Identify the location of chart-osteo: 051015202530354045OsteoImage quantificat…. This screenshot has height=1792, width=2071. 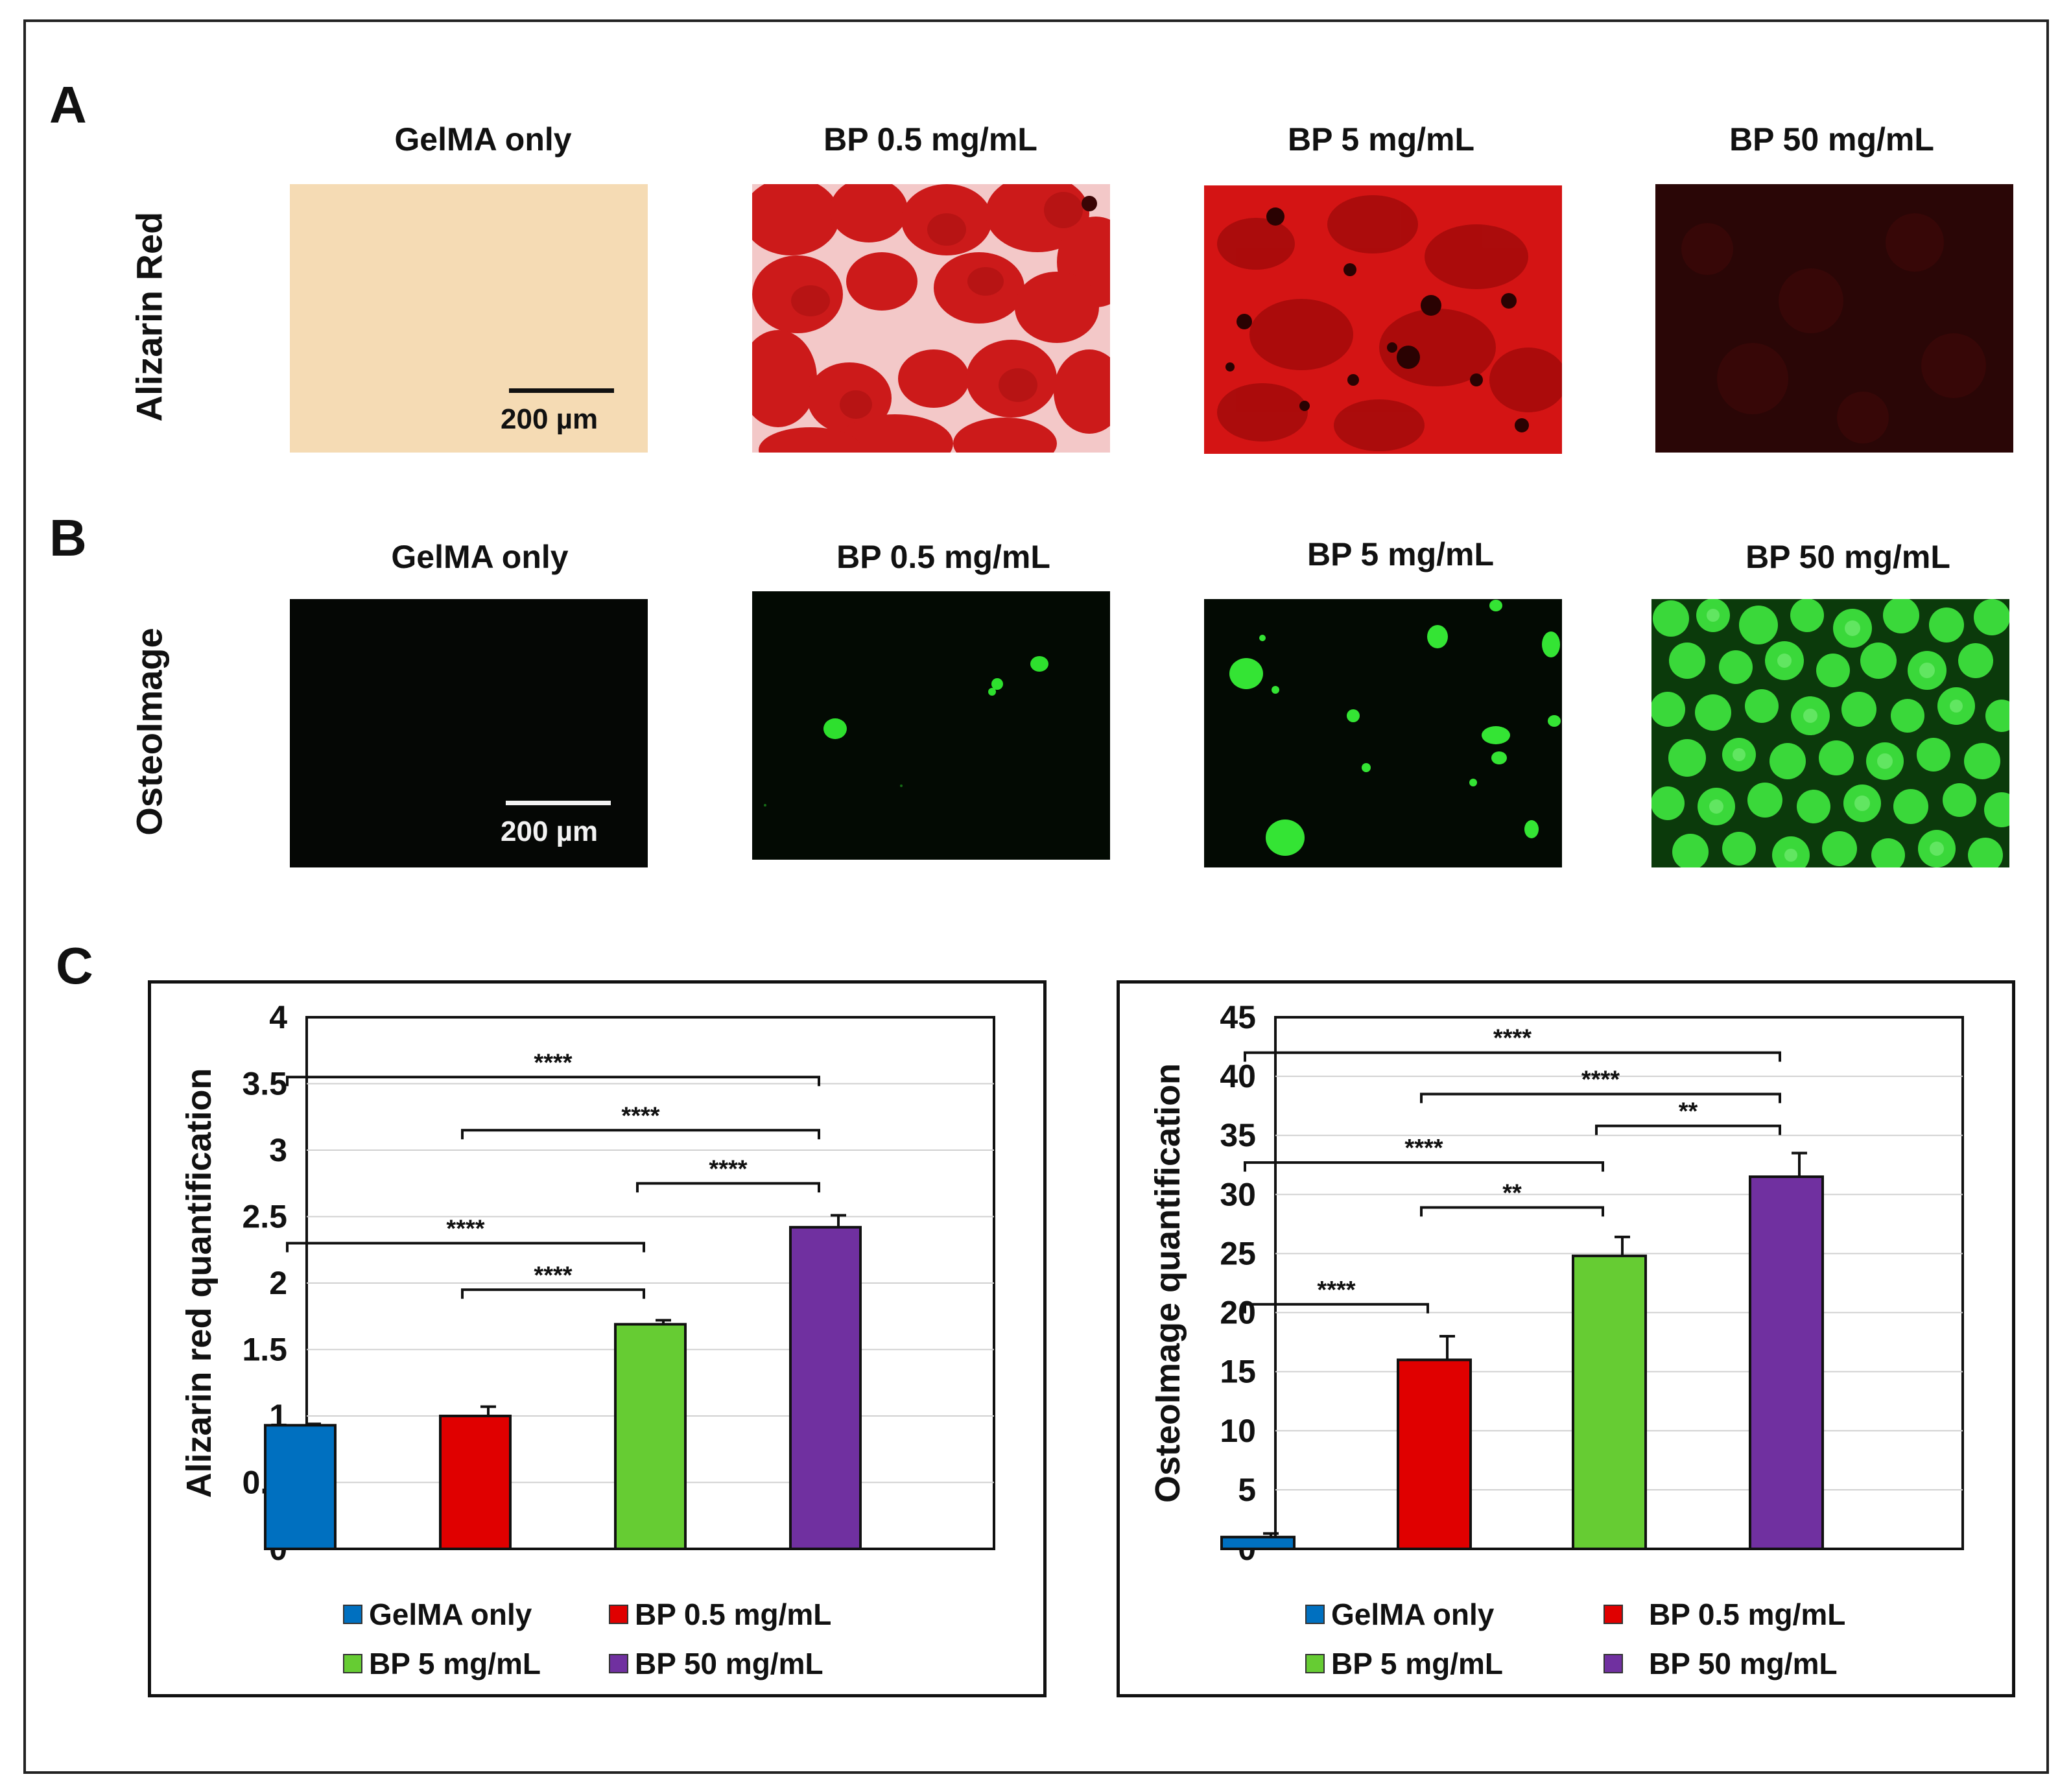
(1556, 1283).